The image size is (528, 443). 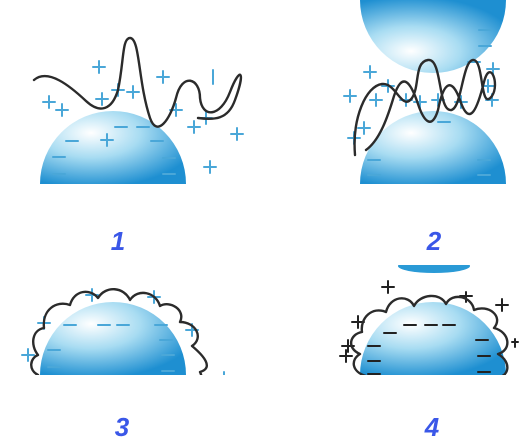 I want to click on panel-label-4: 4, so click(x=432, y=427).